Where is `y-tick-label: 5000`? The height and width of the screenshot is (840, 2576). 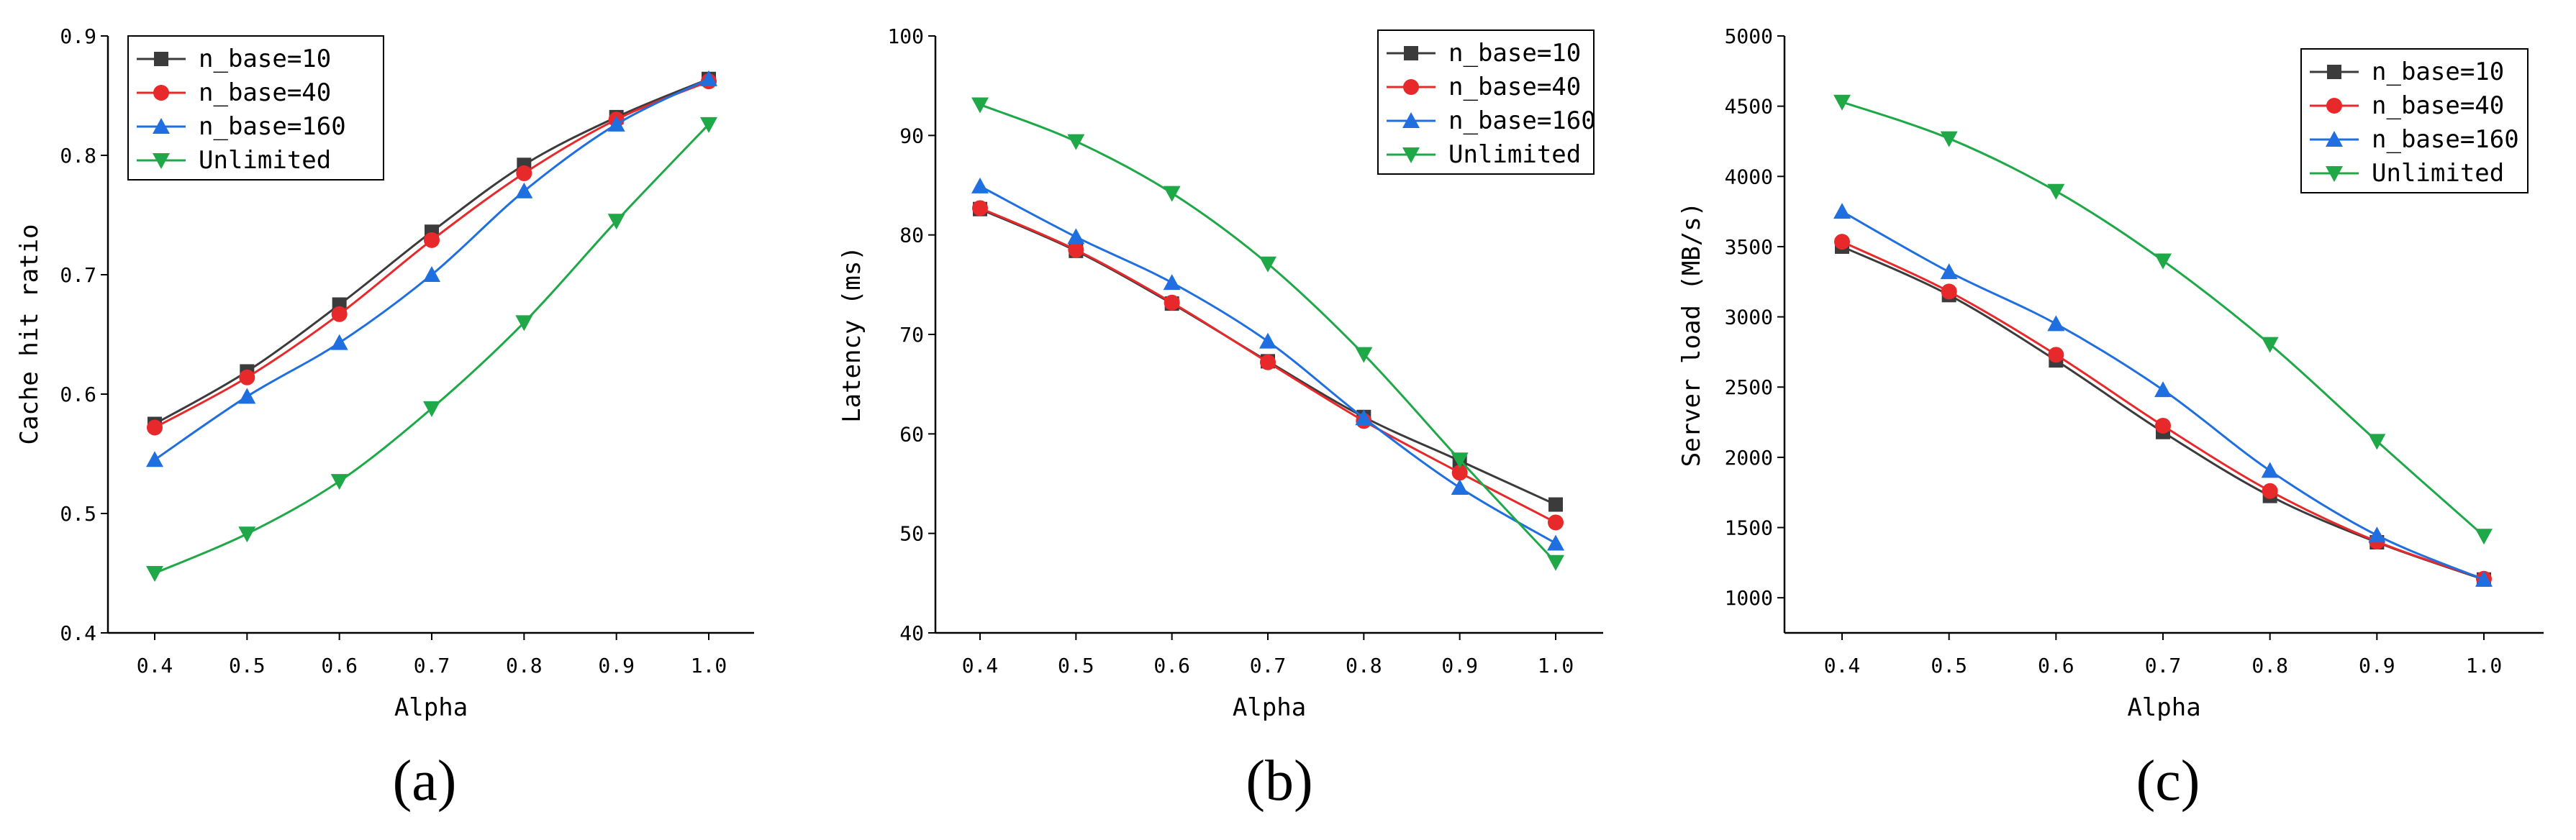
y-tick-label: 5000 is located at coordinates (1749, 36).